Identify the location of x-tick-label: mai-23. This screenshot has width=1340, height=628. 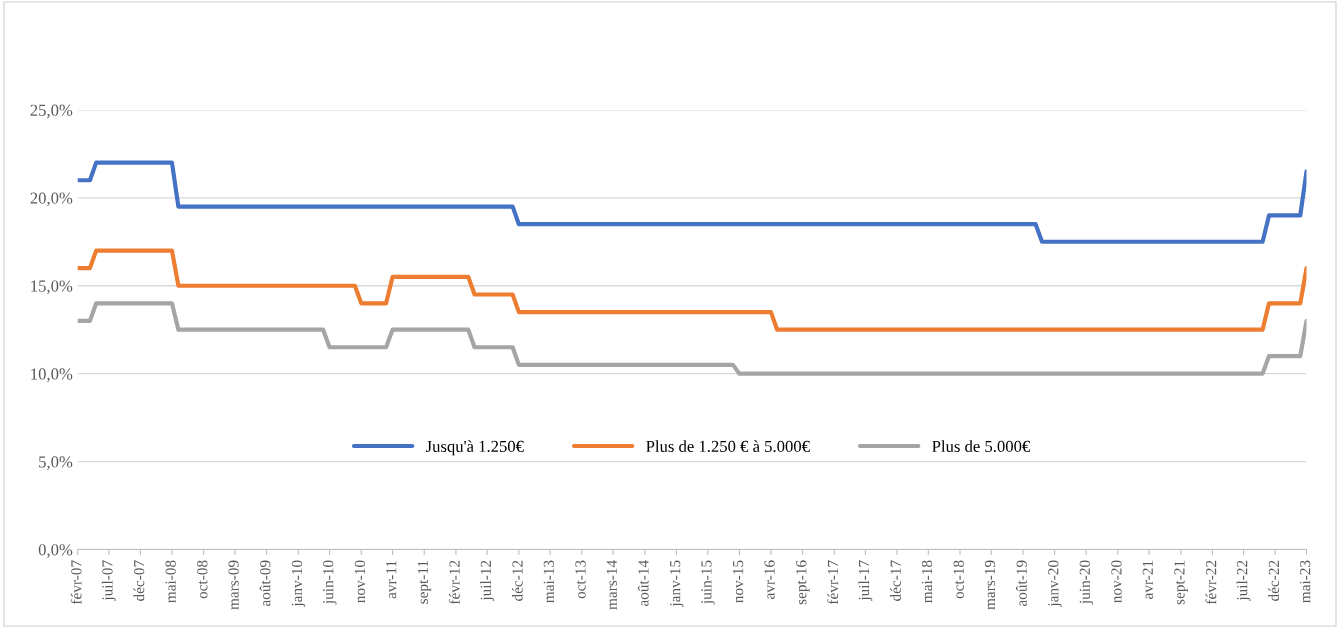
(1305, 581).